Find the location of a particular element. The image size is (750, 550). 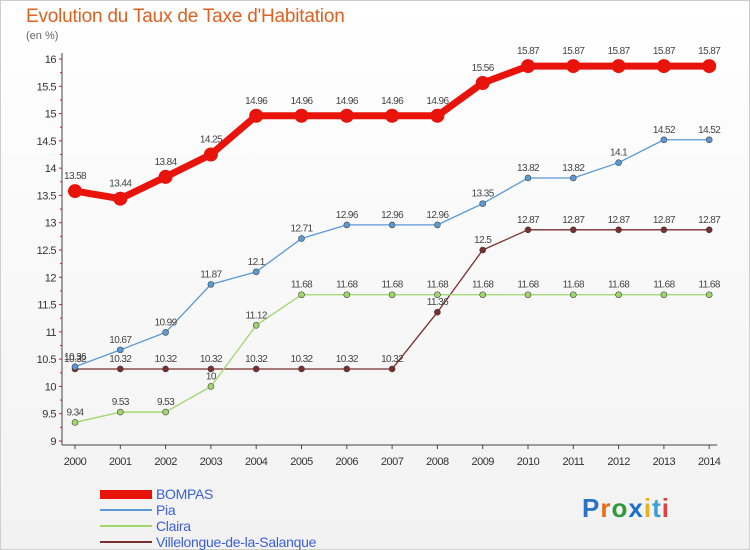

data-label-bompas: 13.84 is located at coordinates (166, 162).